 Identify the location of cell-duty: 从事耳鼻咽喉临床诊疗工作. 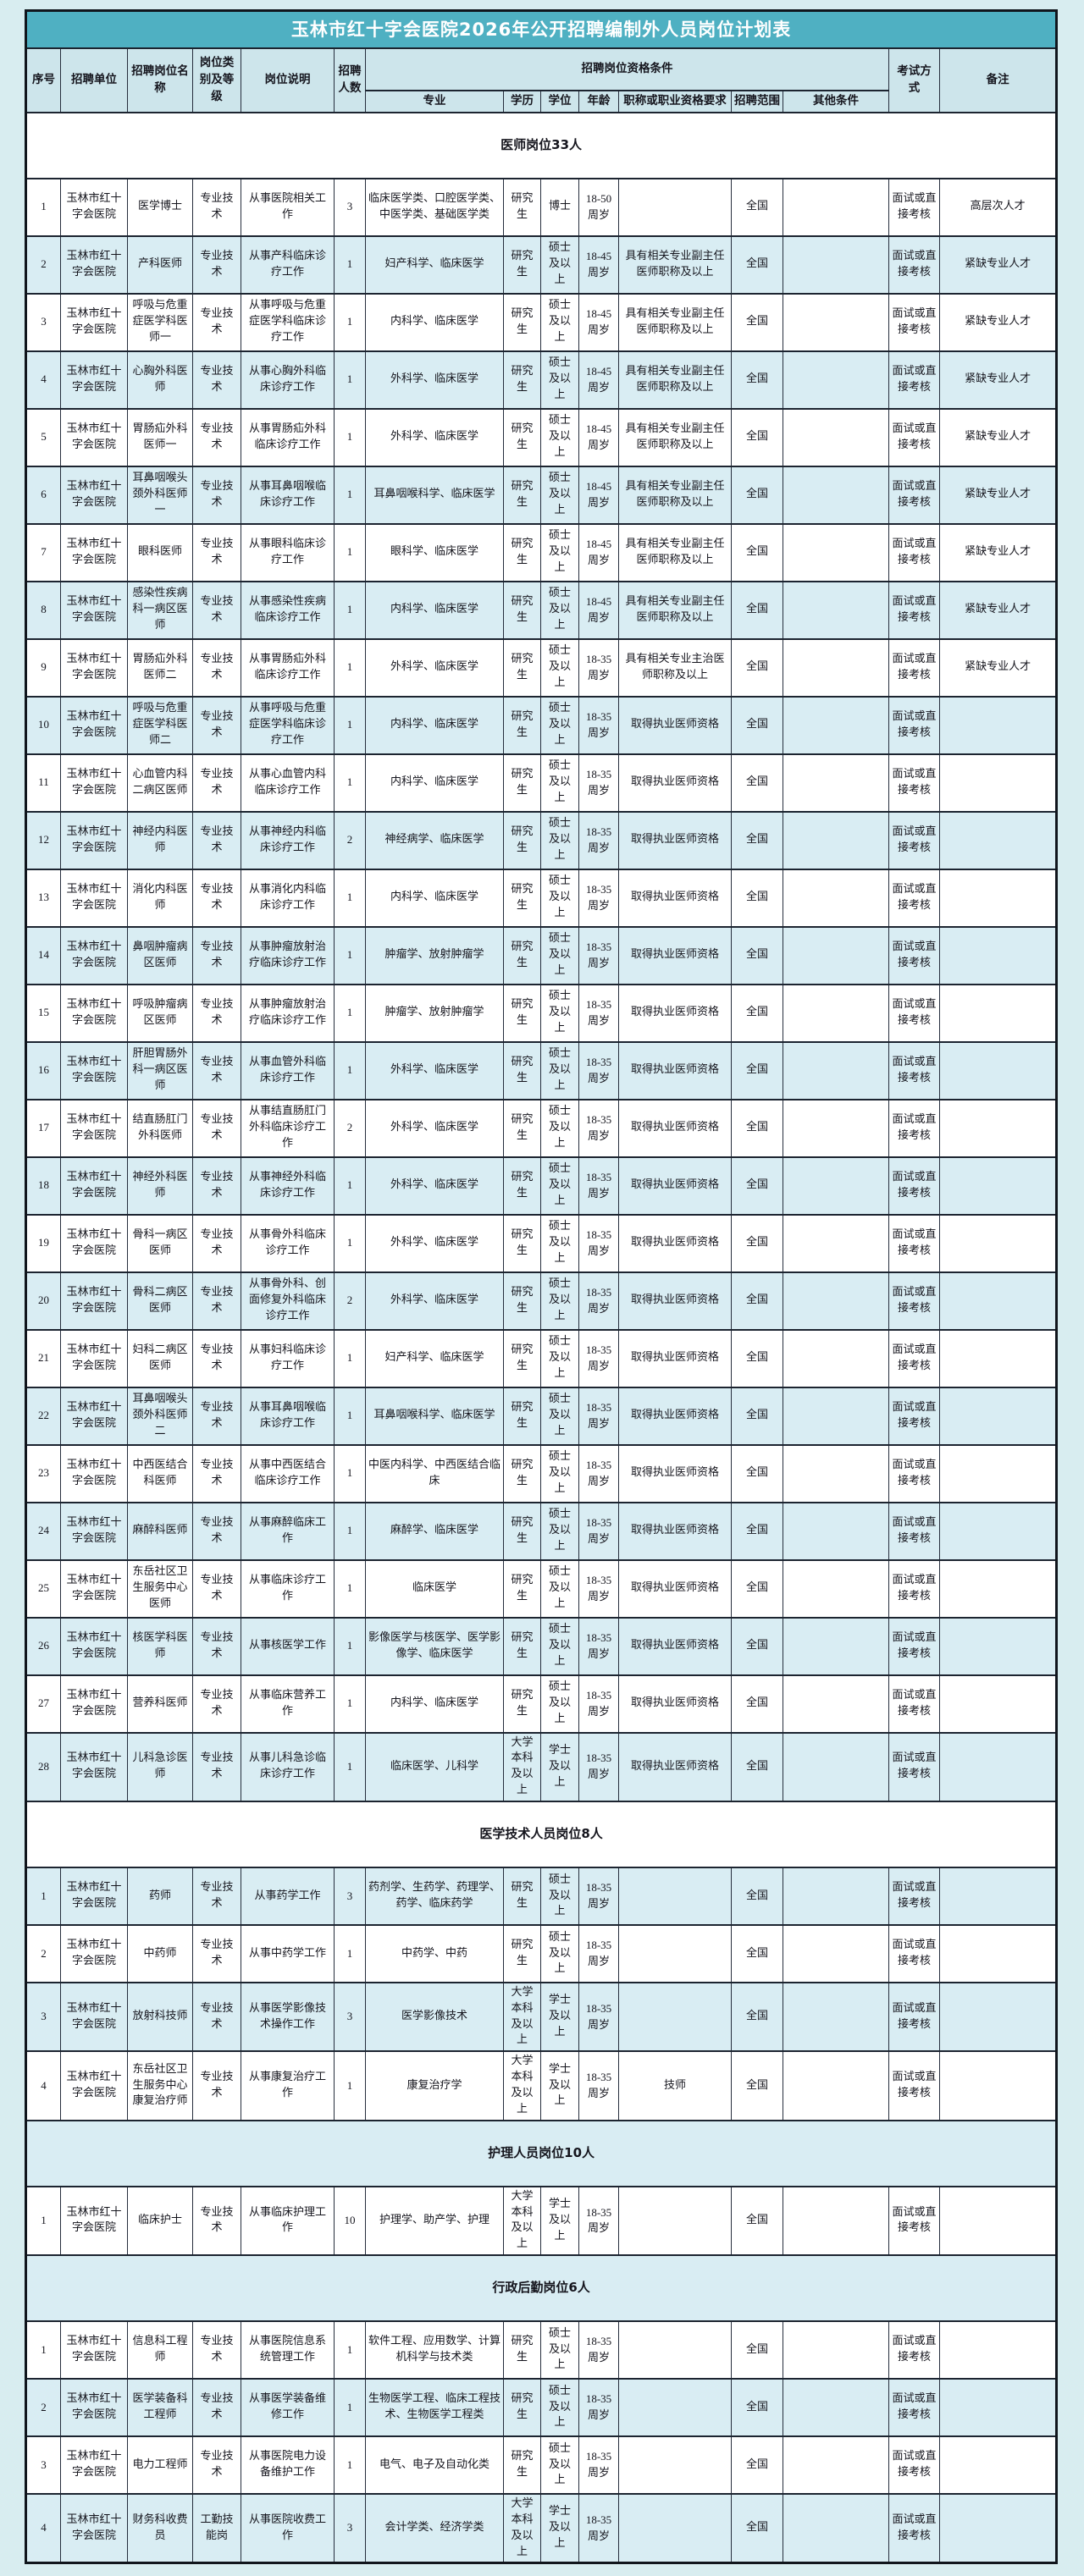
(288, 495).